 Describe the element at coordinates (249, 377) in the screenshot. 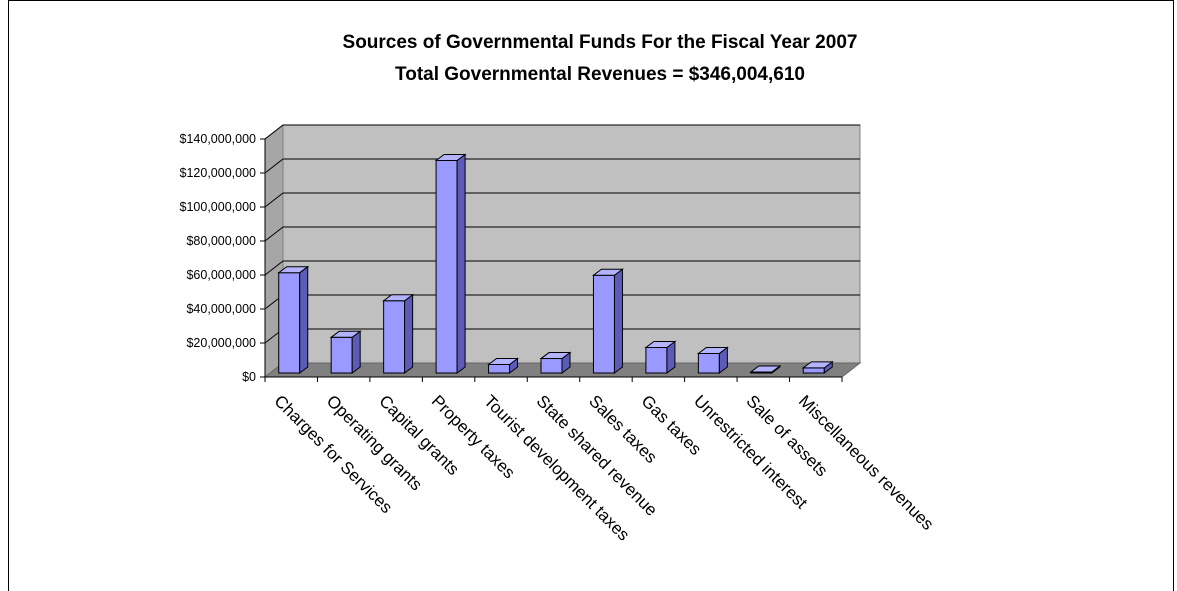

I see `y-tick-label: $0` at that location.